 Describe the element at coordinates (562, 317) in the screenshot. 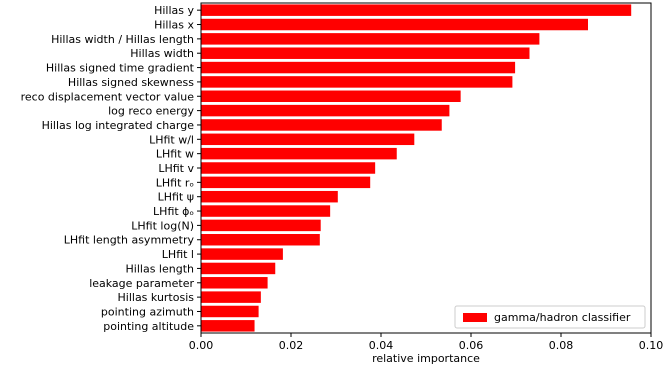

I see `legend-label: gamma/hadron classifier` at that location.